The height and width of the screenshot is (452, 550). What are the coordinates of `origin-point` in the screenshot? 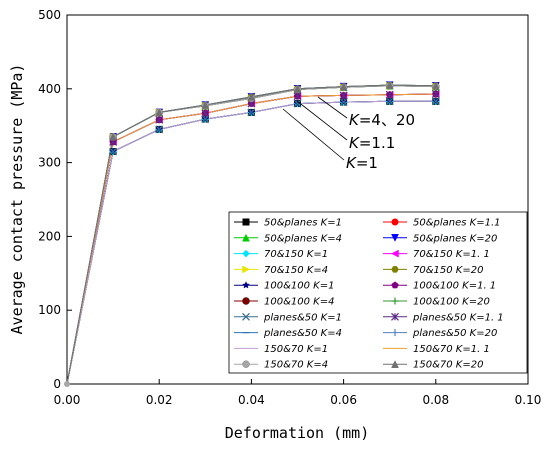 It's located at (67, 384).